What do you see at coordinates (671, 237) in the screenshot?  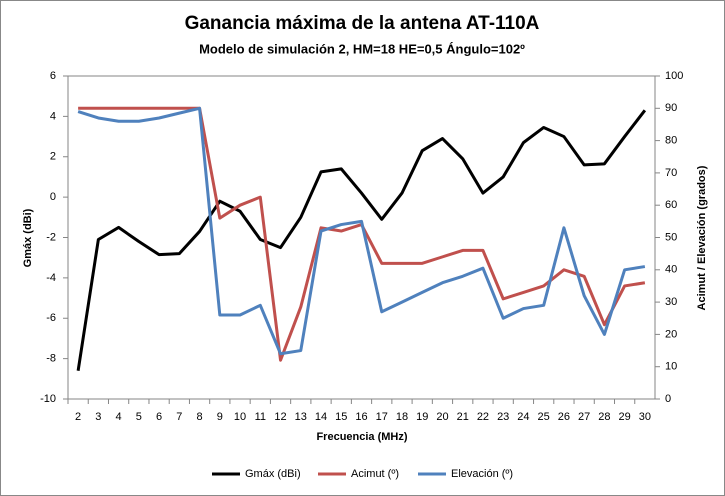 I see `y2-tick-label: 50` at bounding box center [671, 237].